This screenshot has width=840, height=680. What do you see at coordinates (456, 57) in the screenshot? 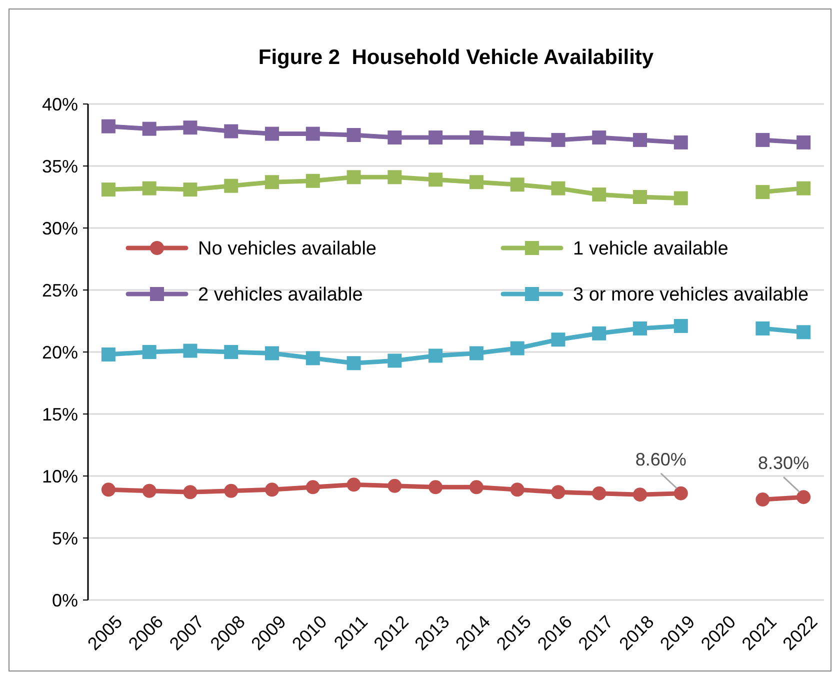
I see `chart-title: Figure 2 Household Vehicle Availability` at bounding box center [456, 57].